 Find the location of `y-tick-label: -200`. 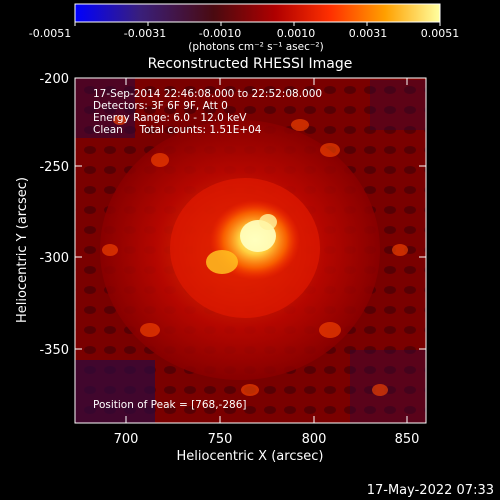

y-tick-label: -200 is located at coordinates (54, 79).